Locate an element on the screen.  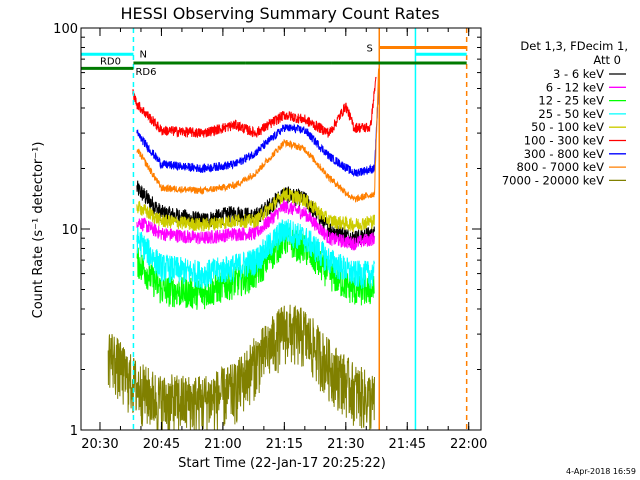
legend-label: 7000 - 20000 keV is located at coordinates (553, 180).